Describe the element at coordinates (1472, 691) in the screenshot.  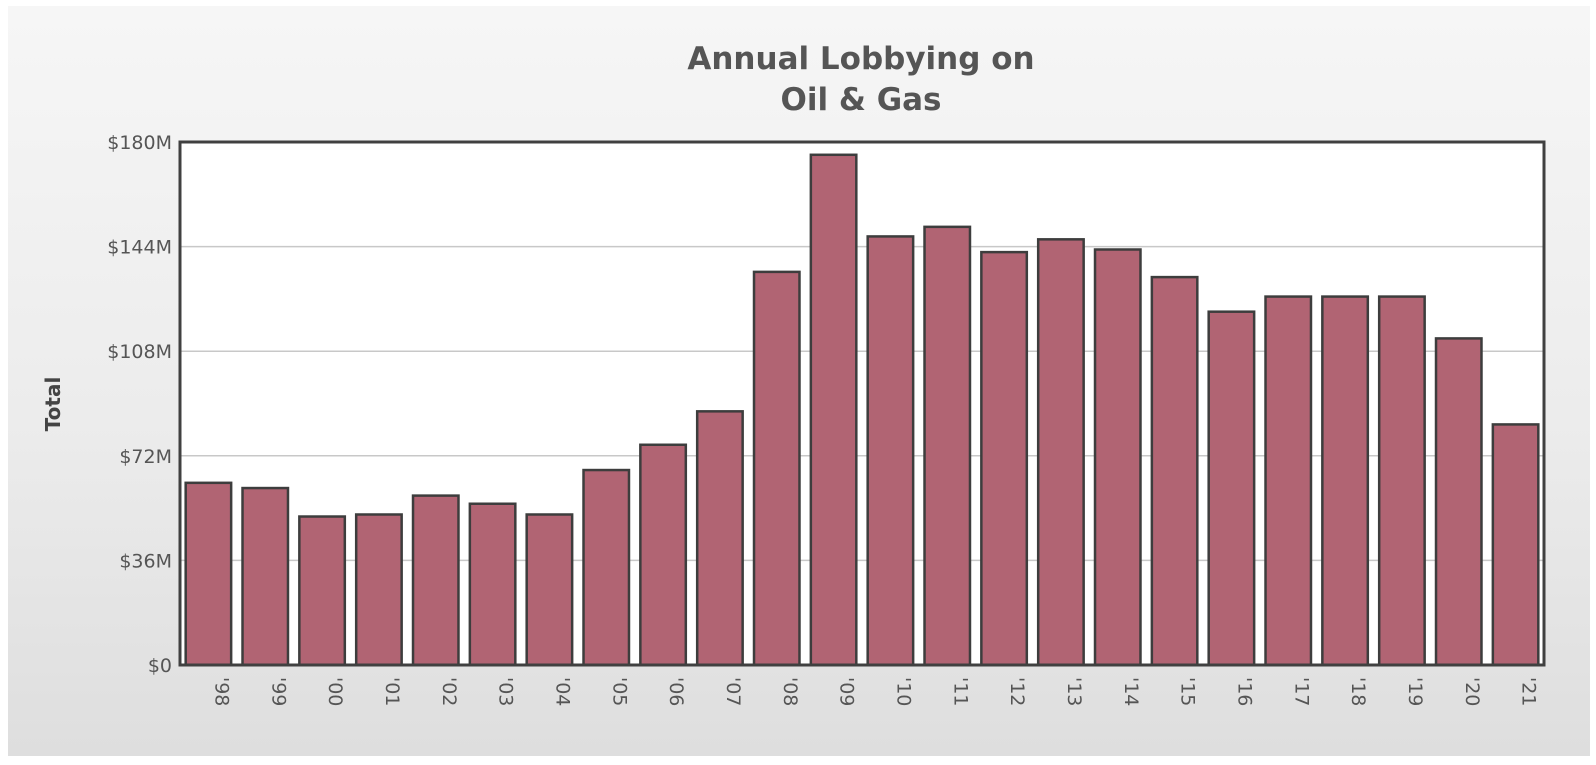
I see `x-tick-label: '20` at that location.